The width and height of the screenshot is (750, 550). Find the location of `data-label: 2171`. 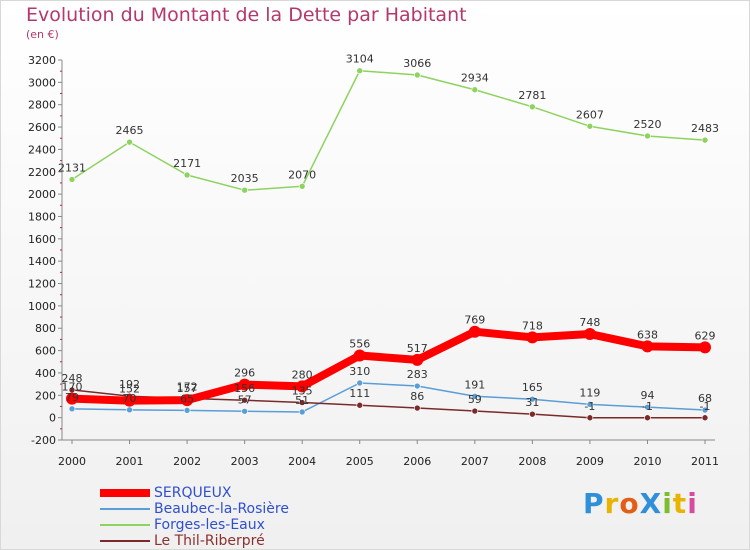

data-label: 2171 is located at coordinates (187, 163).